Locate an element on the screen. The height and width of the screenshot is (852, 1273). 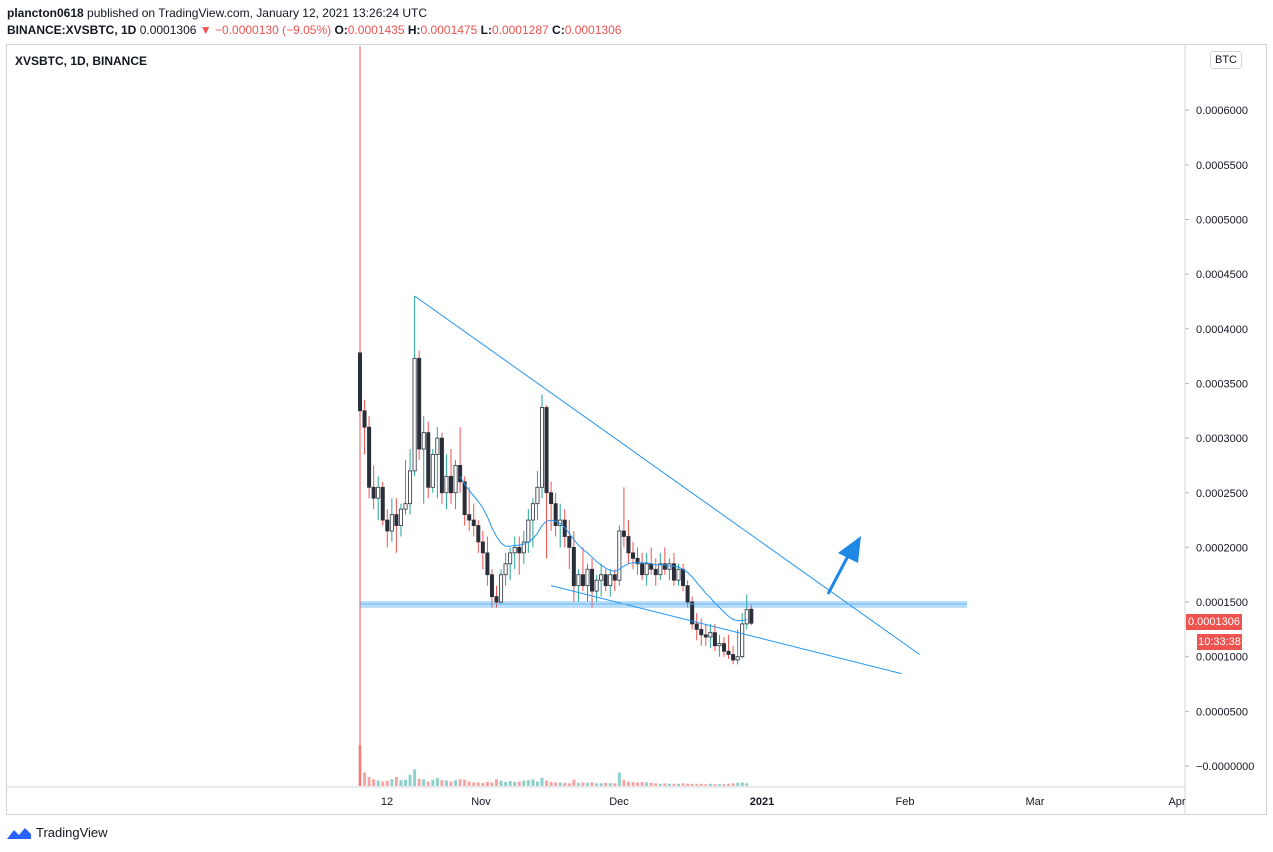
chart-title: XVSBTC, 1D, BINANCE is located at coordinates (81, 61).